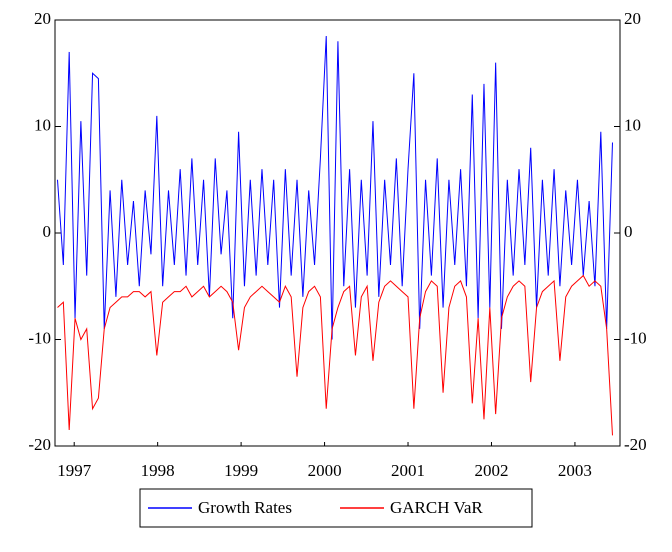 Image resolution: width=672 pixels, height=552 pixels. I want to click on x-tick-label: 2002, so click(491, 470).